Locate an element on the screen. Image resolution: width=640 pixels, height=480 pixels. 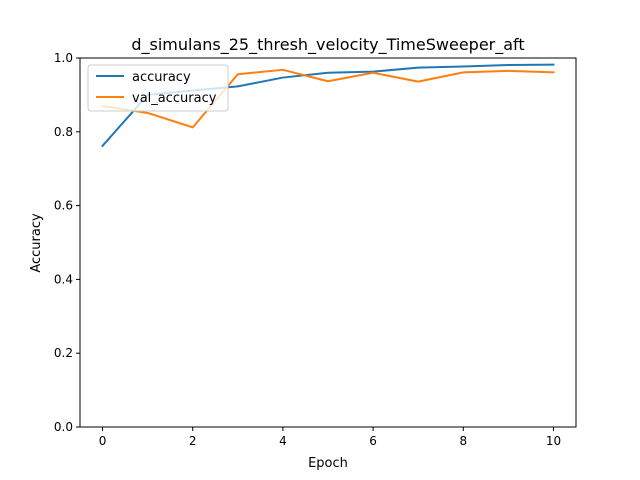
y-tick-label: 0.8 is located at coordinates (63, 132).